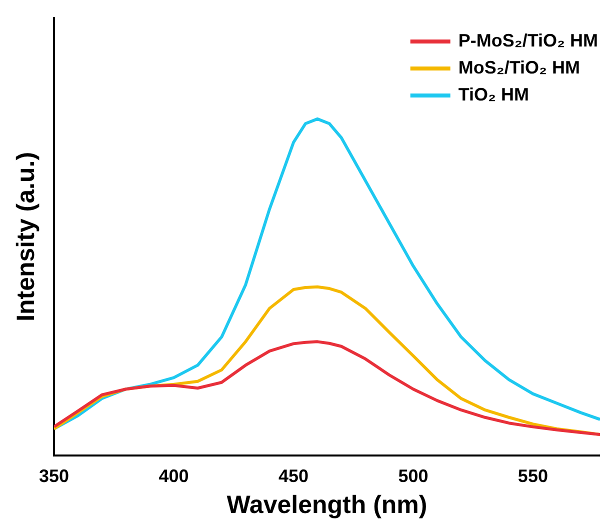 The width and height of the screenshot is (608, 529). I want to click on x-tick-label: 550, so click(533, 476).